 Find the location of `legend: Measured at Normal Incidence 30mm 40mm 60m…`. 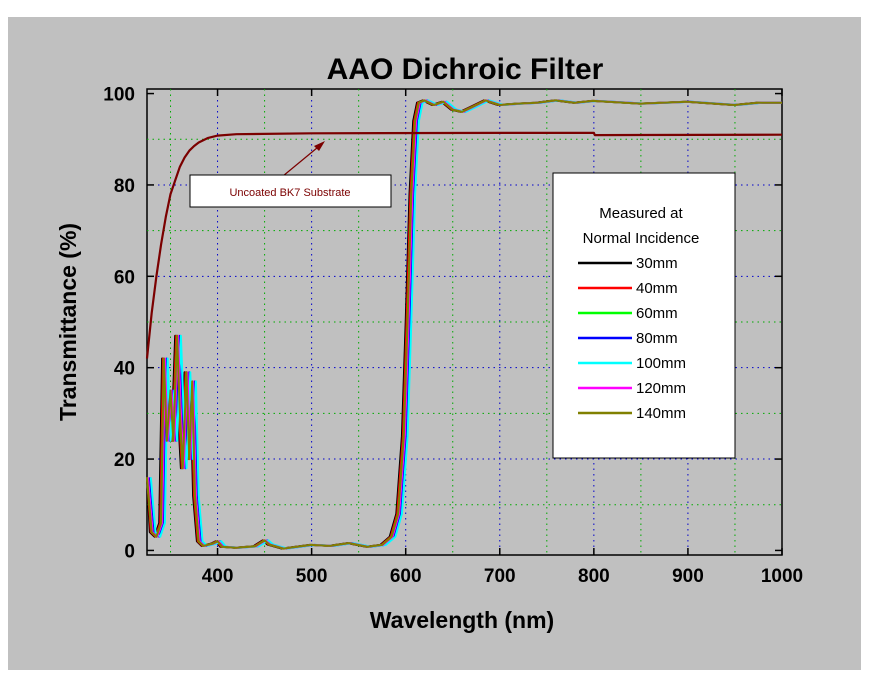

legend: Measured at Normal Incidence 30mm 40mm 60m… is located at coordinates (644, 315).